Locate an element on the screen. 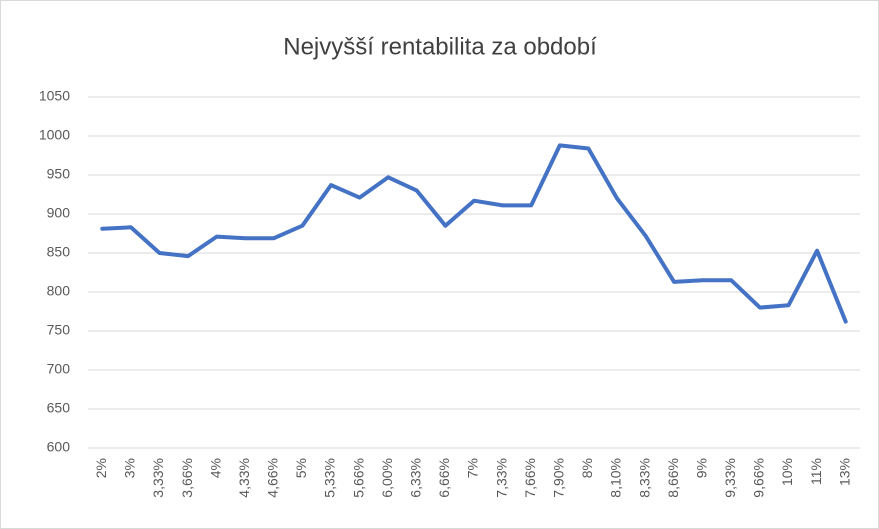 This screenshot has height=529, width=879. x-tick-label: 9% is located at coordinates (701, 468).